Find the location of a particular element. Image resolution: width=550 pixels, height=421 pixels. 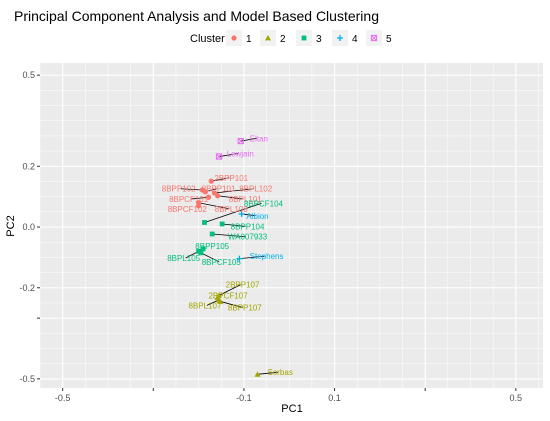

connector-8BPCF104 is located at coordinates (233, 212).